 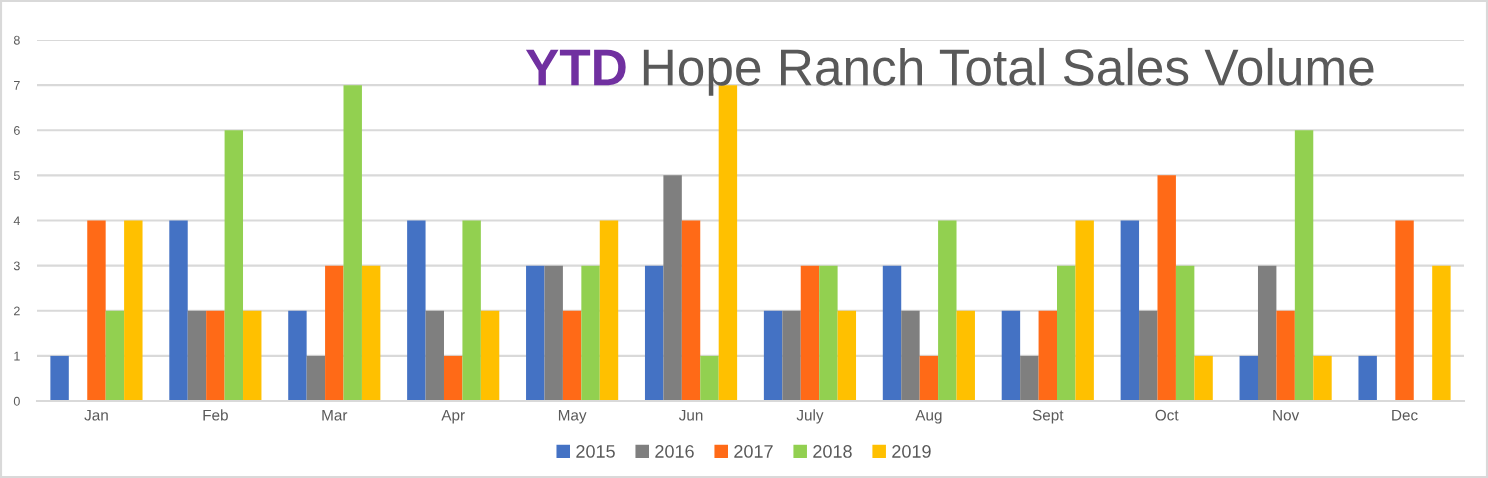 I want to click on chart-title: YTD Hope Ranch Total Sales Volume, so click(x=949, y=71).